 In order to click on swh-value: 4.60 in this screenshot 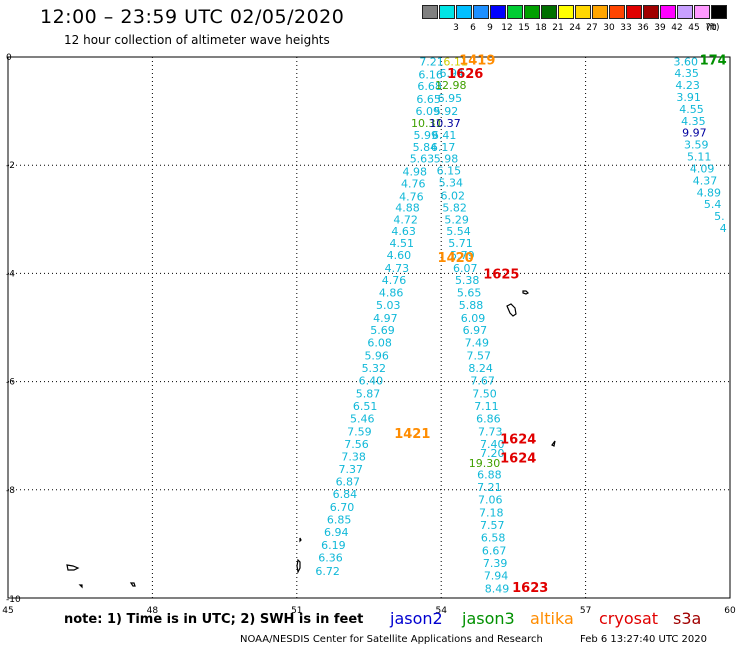, I will do `click(399, 255)`.